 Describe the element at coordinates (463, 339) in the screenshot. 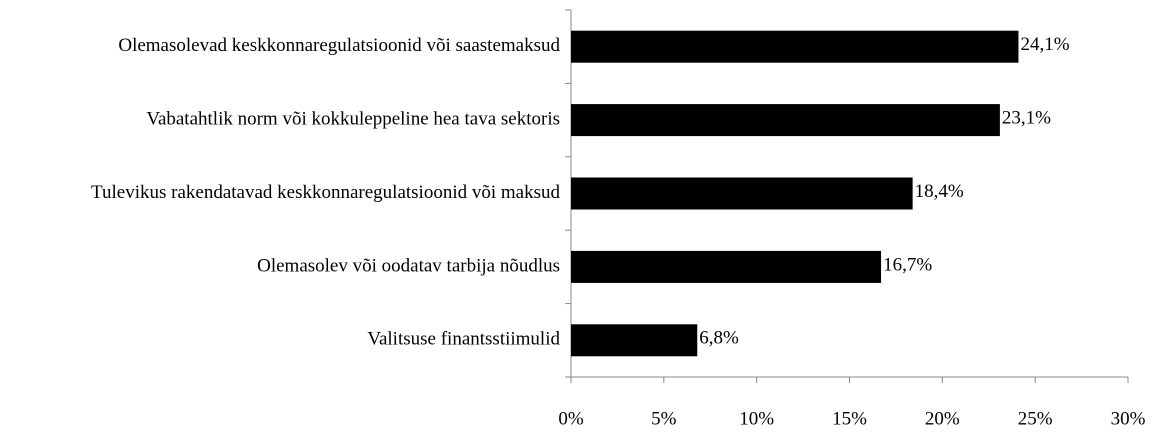

I see `y-tick-label: Valitsuse finantsstiimulid` at that location.